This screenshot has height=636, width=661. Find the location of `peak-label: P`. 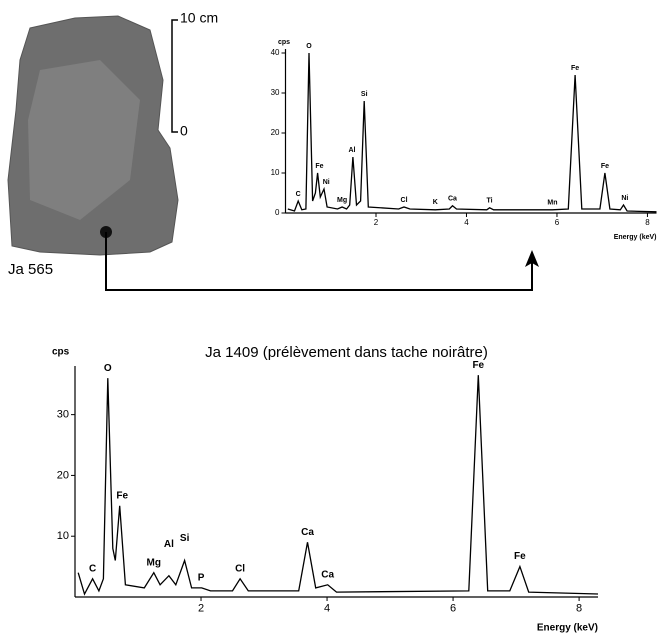

peak-label: P is located at coordinates (201, 578).